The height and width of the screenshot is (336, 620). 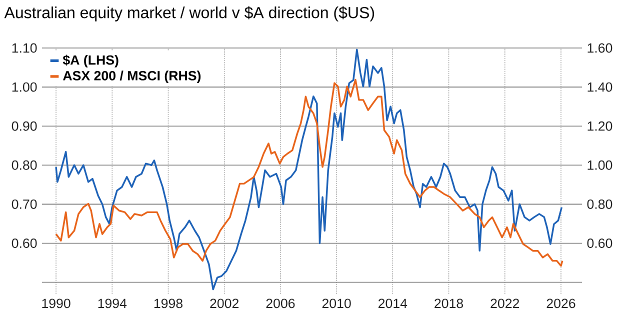 I want to click on y2-tick-label: 1.40, so click(x=600, y=87).